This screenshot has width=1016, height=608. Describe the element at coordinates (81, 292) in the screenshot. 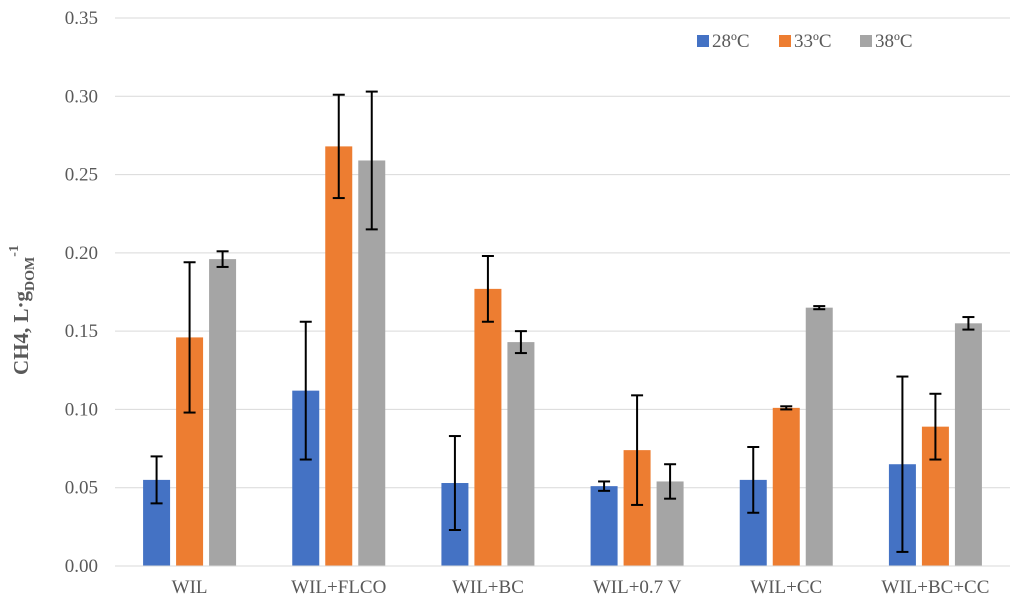

I see `y-axis-ticks: 0.00 0.05 0.10 0.15 0.20 0.25 0.30 0.35` at that location.